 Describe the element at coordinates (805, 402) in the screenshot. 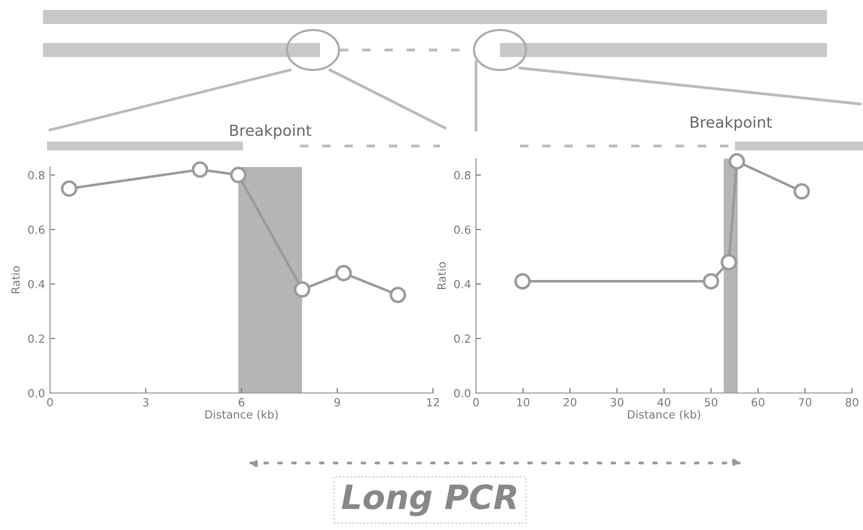

I see `x-tick-label: 70` at that location.